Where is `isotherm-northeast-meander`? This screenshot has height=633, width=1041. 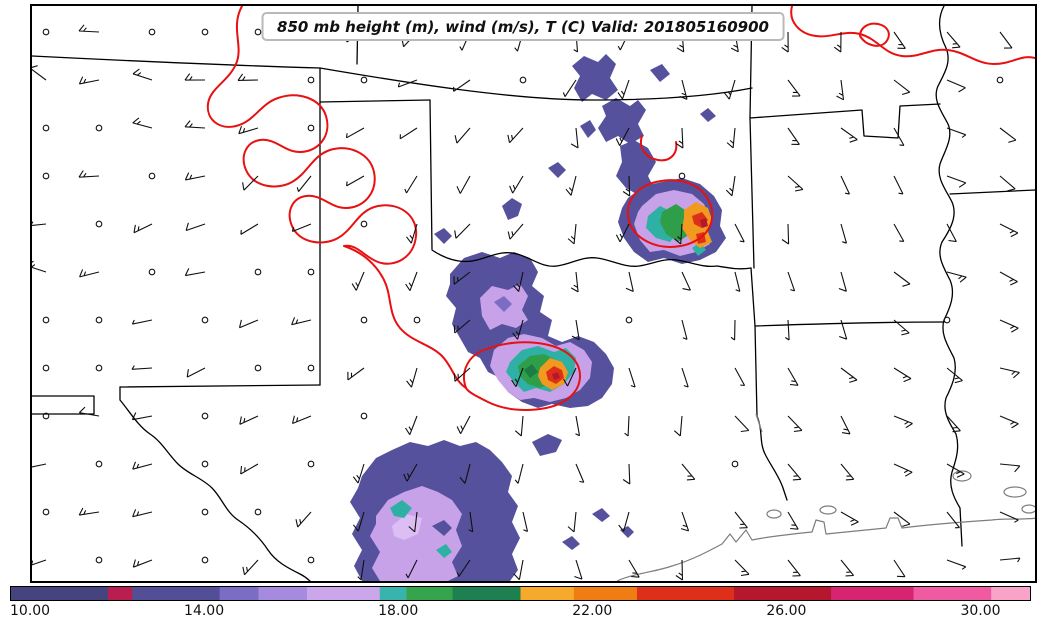 isotherm-northeast-meander is located at coordinates (912, 35).